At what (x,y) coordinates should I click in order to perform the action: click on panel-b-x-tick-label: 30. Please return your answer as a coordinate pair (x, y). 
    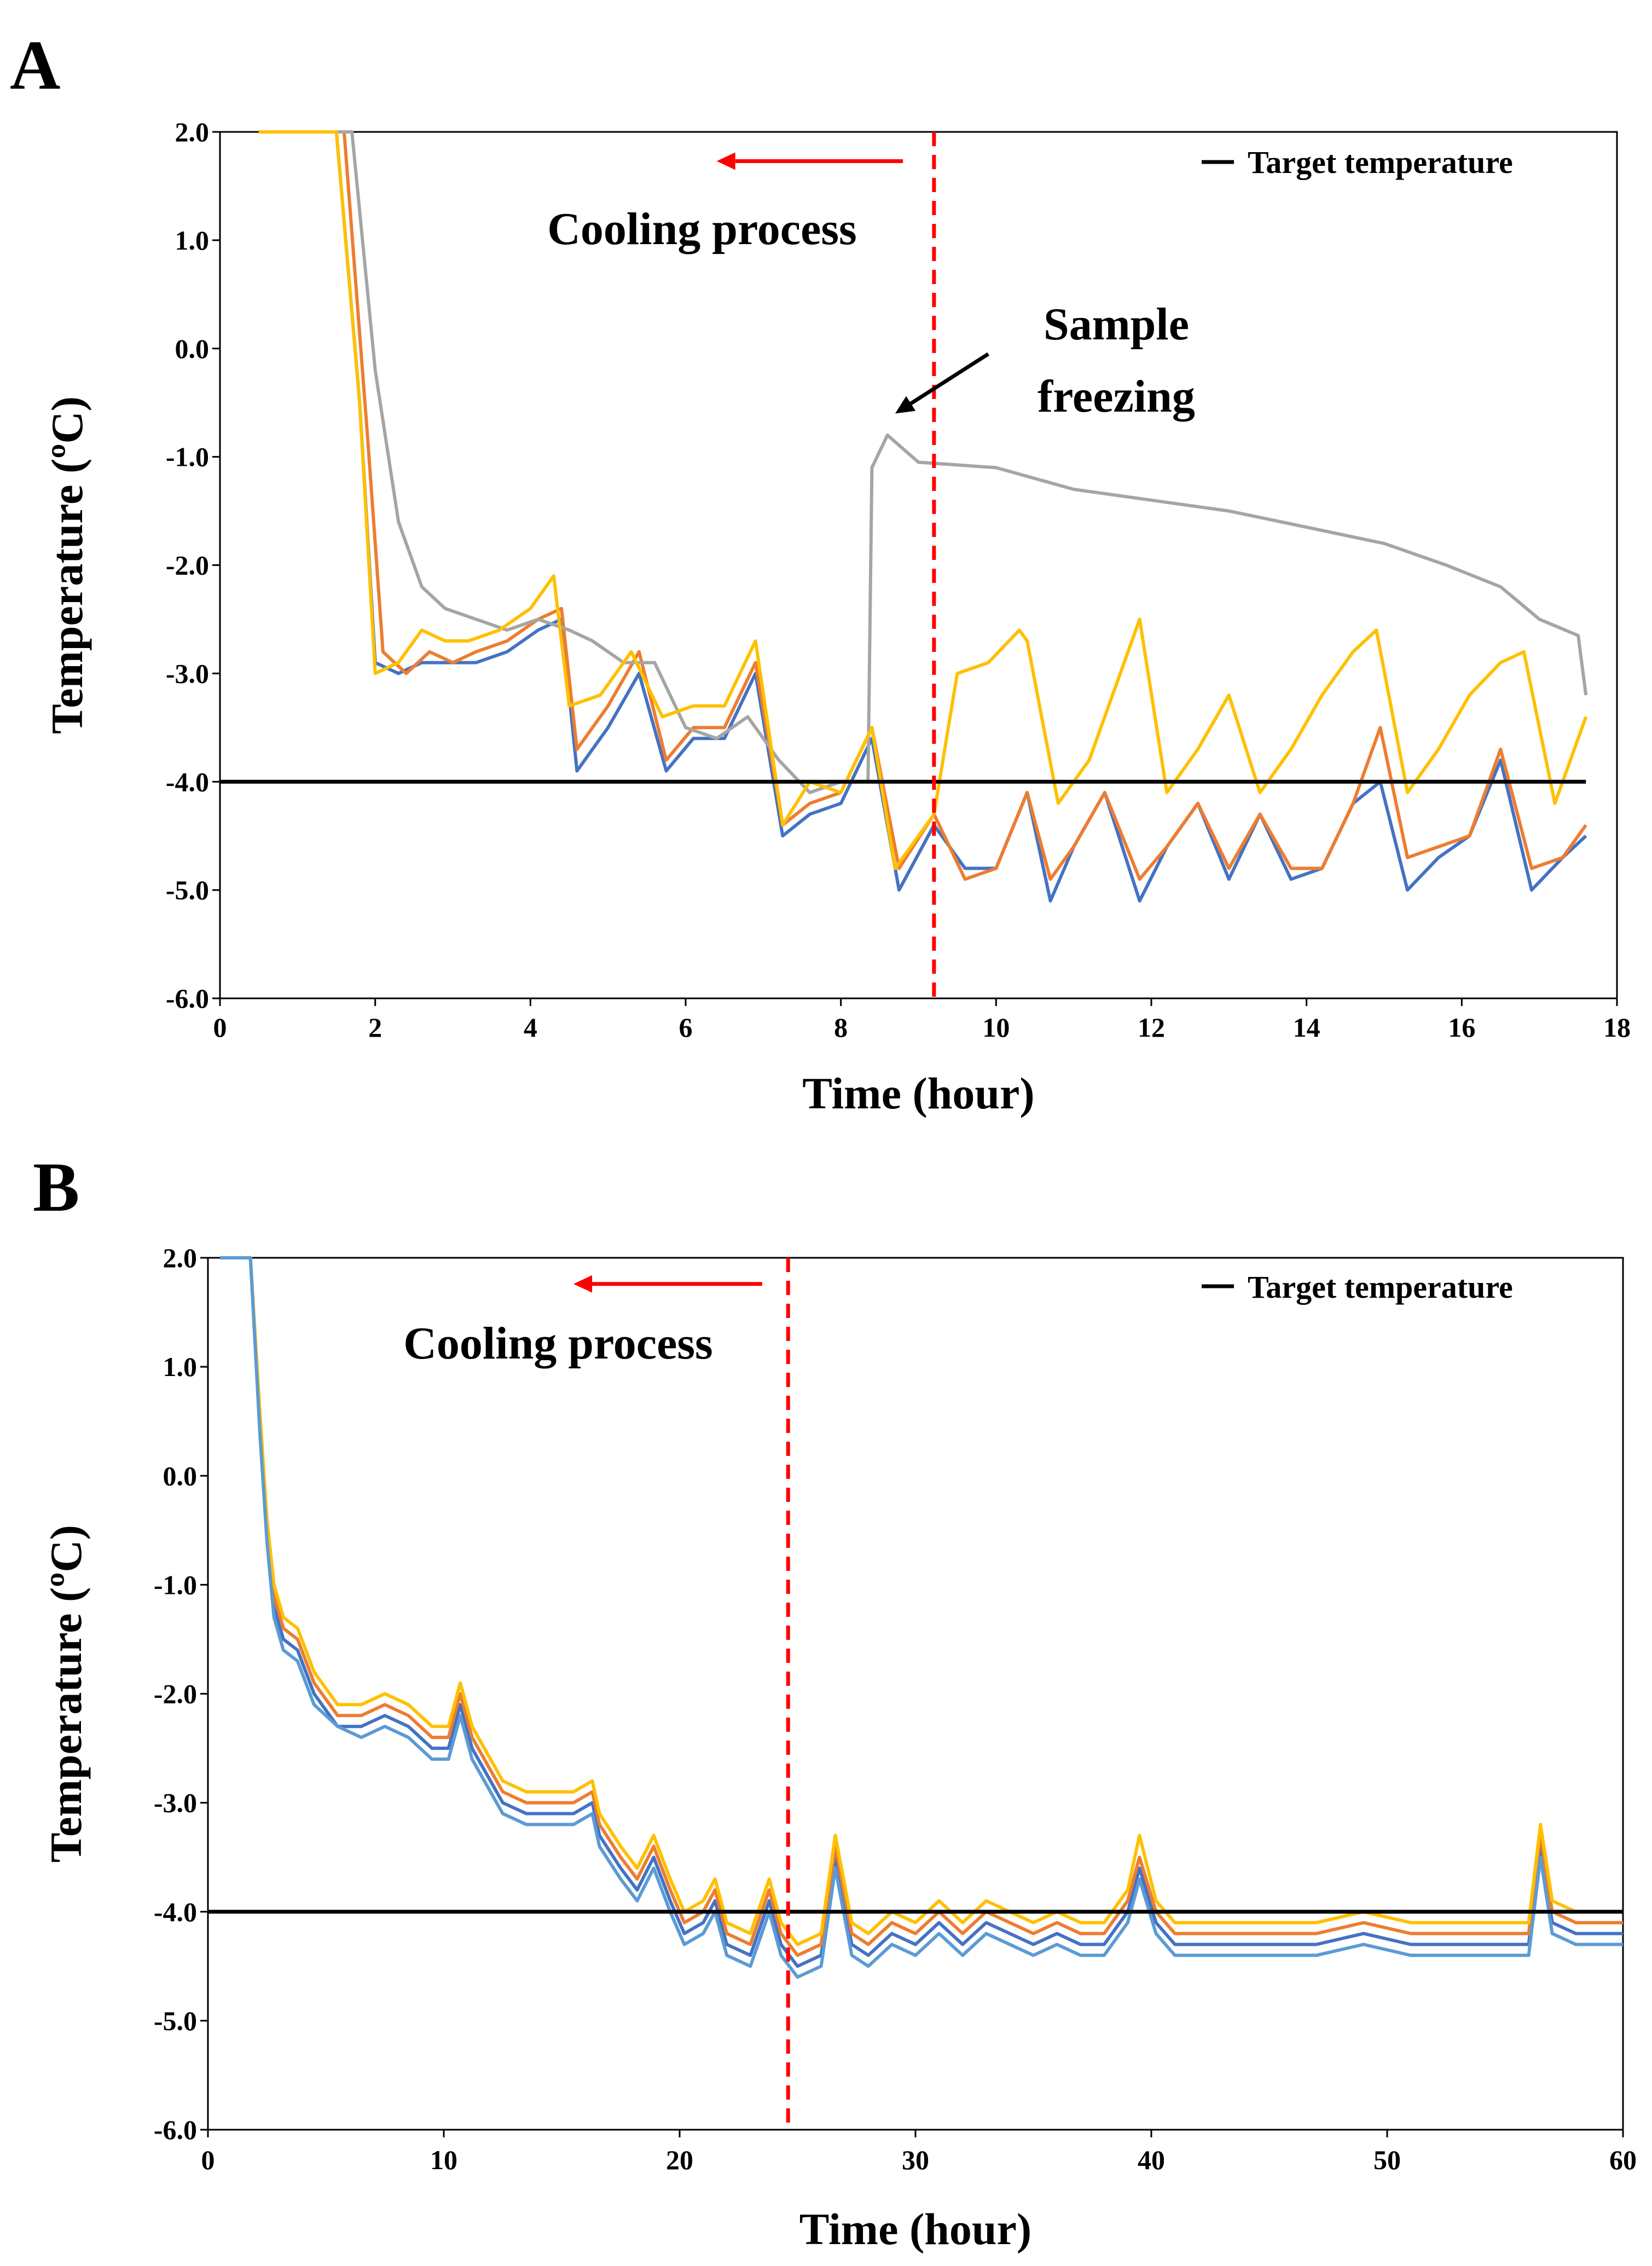
    Looking at the image, I should click on (915, 2159).